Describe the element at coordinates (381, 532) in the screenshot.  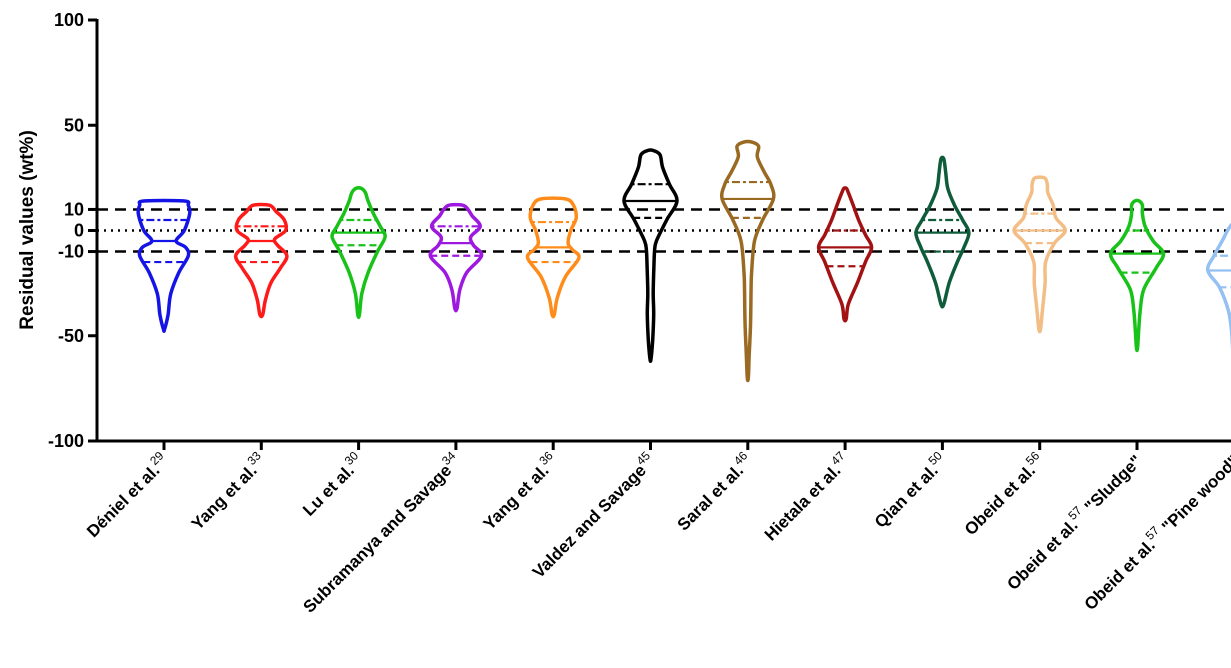
I see `x-tick-label: Subramanya and Savage34` at that location.